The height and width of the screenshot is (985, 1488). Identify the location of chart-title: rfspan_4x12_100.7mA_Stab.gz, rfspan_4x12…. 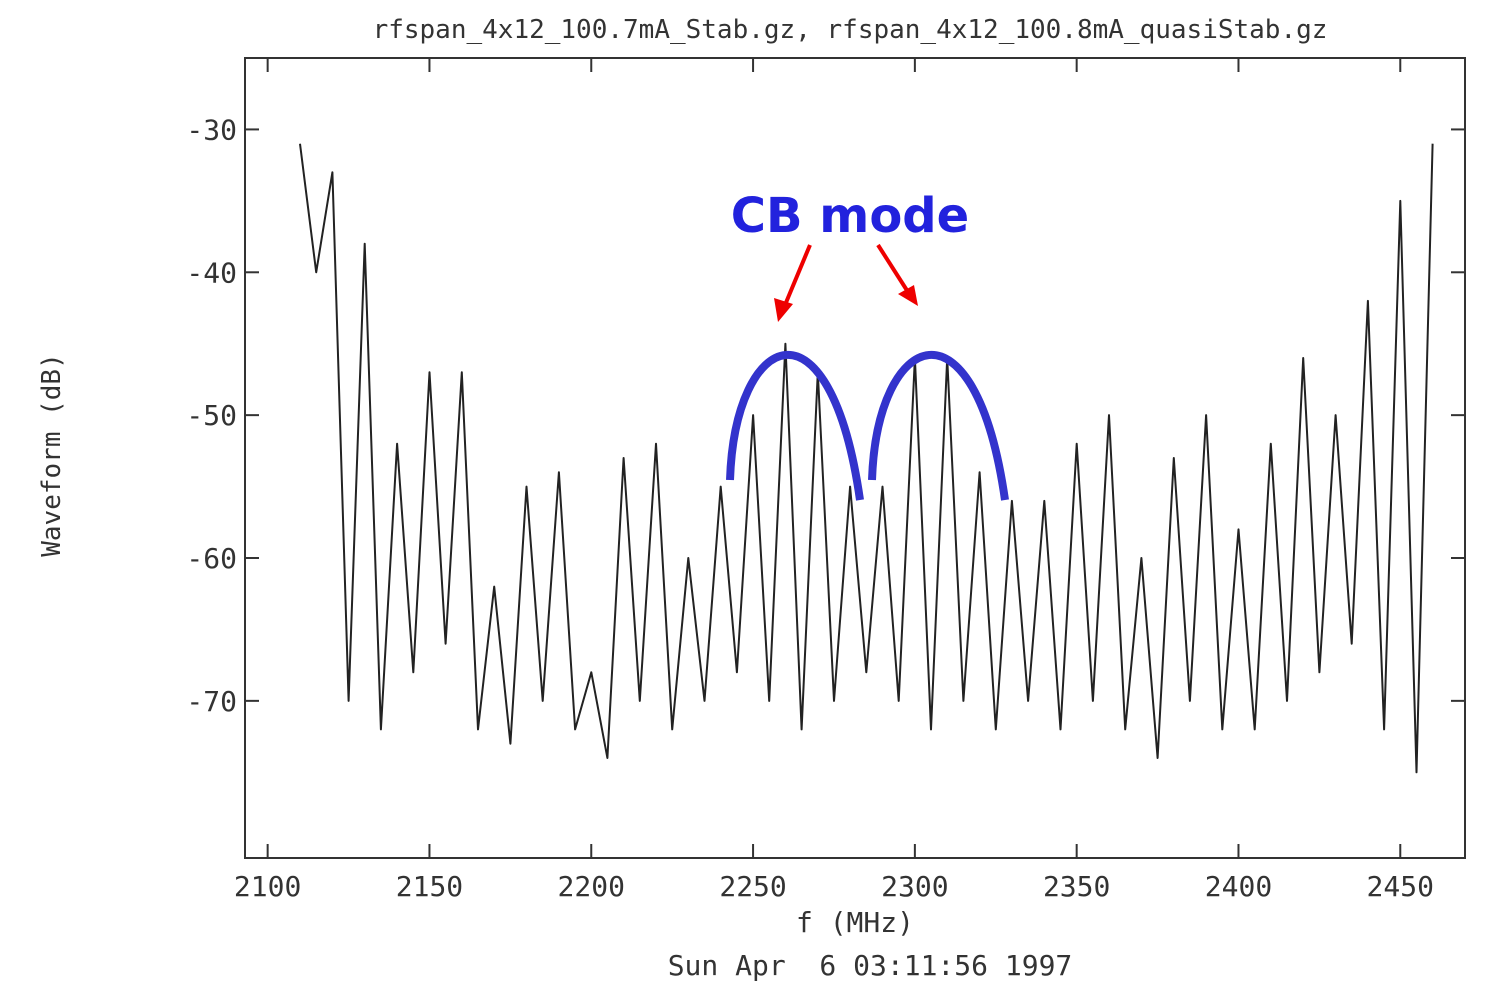
(850, 30).